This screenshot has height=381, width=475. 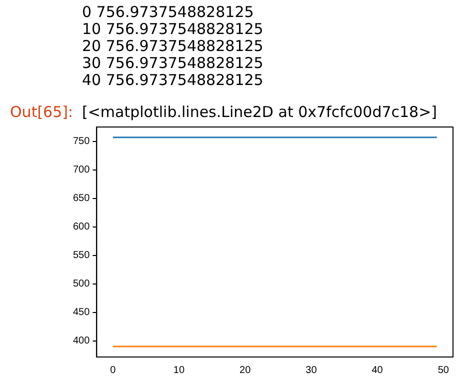 What do you see at coordinates (81, 312) in the screenshot?
I see `y-tick-label: 450` at bounding box center [81, 312].